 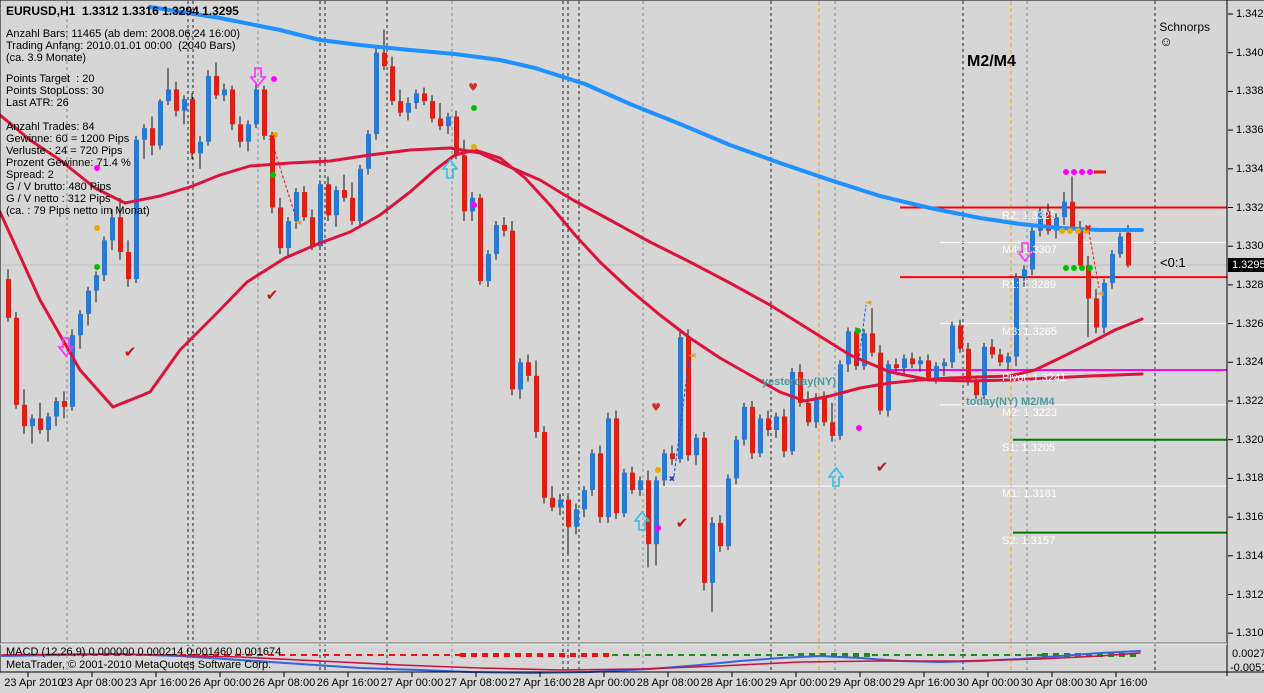 I want to click on info-line: Gewinne: 60 = 1200 Pips, so click(x=68, y=139).